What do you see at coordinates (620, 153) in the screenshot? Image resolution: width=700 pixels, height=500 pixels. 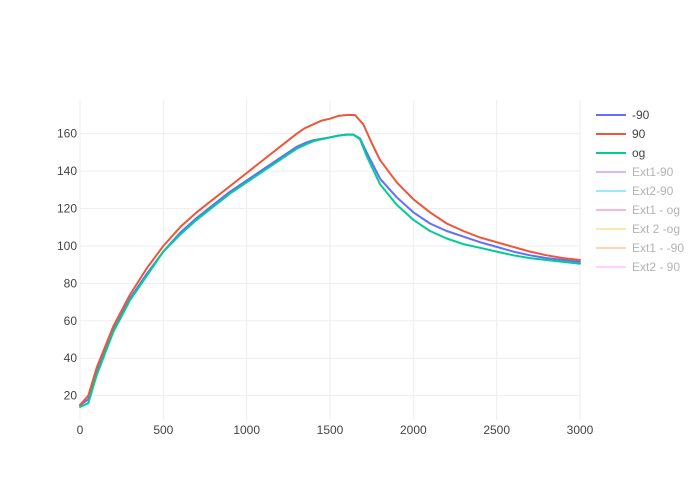 I see `legend-item: og` at bounding box center [620, 153].